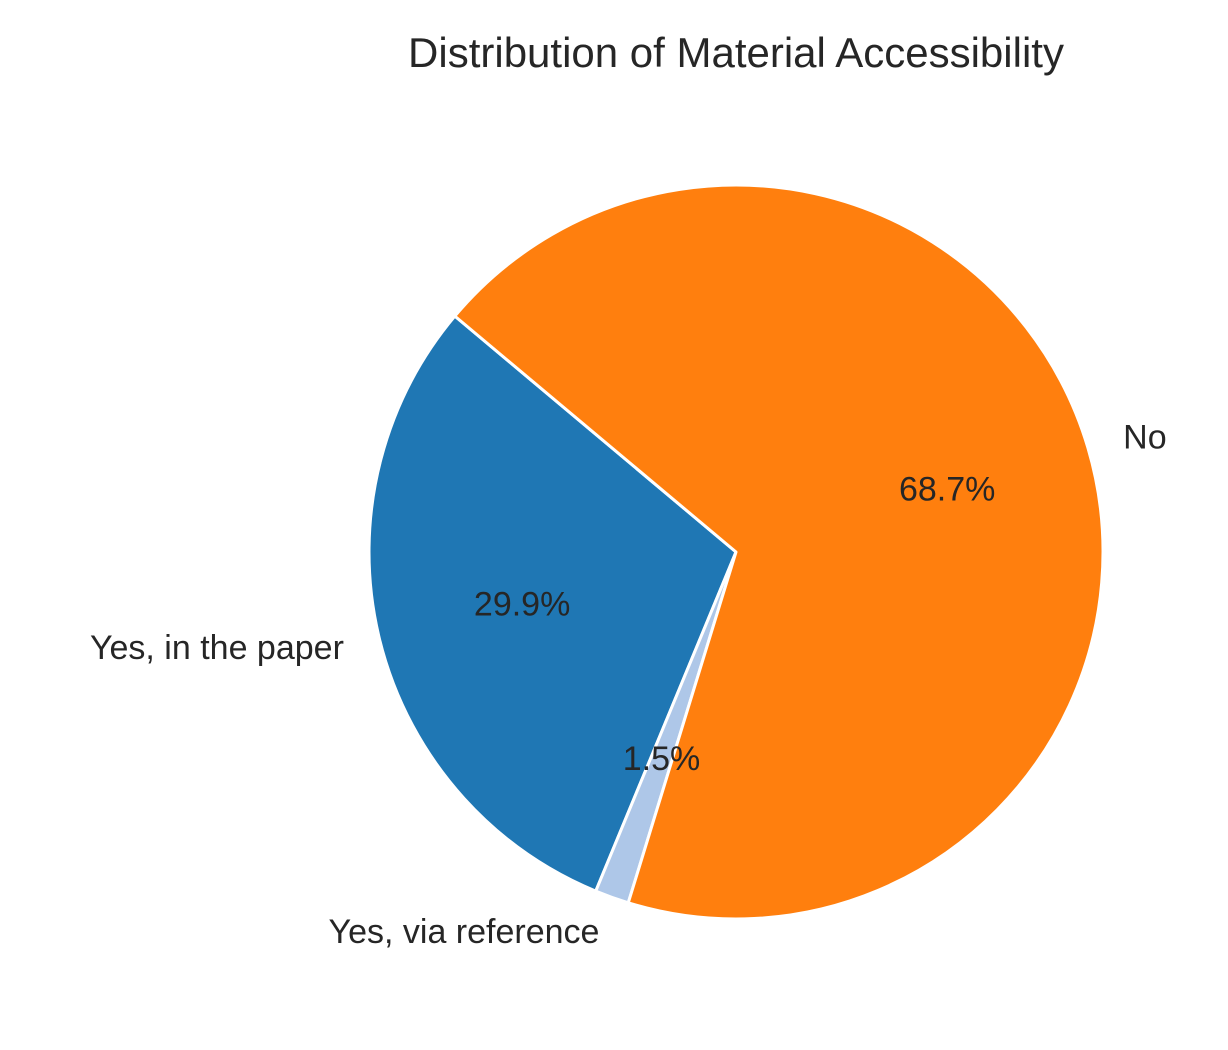 The width and height of the screenshot is (1228, 1050). I want to click on slice-label-yes-via-reference: Yes, via reference, so click(464, 932).